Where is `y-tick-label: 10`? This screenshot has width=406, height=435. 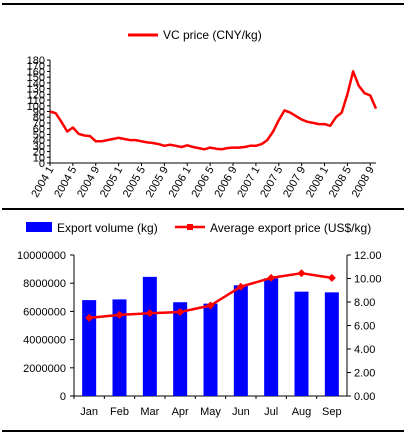 y-tick-label: 10 is located at coordinates (39, 158).